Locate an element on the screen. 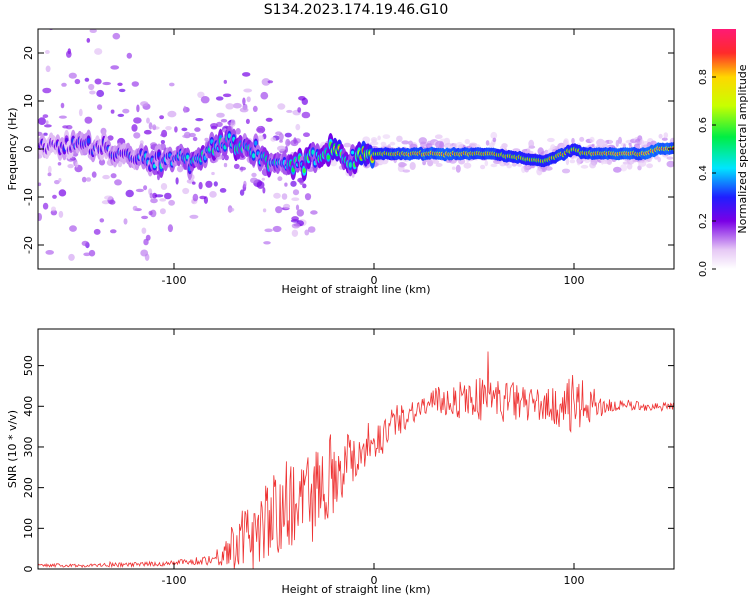 This screenshot has height=604, width=750. snr-x-axis-label: Height of straight line (km) is located at coordinates (355, 589).